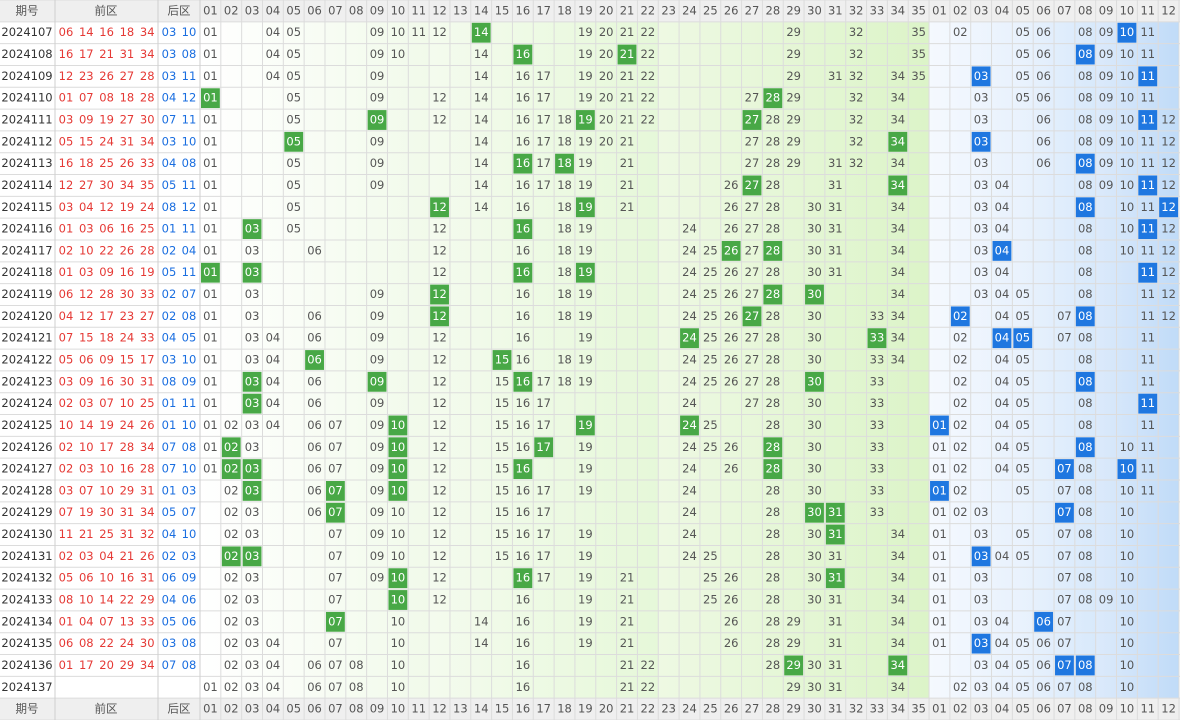 Image resolution: width=1180 pixels, height=720 pixels. I want to click on front-draw: 29, so click(127, 665).